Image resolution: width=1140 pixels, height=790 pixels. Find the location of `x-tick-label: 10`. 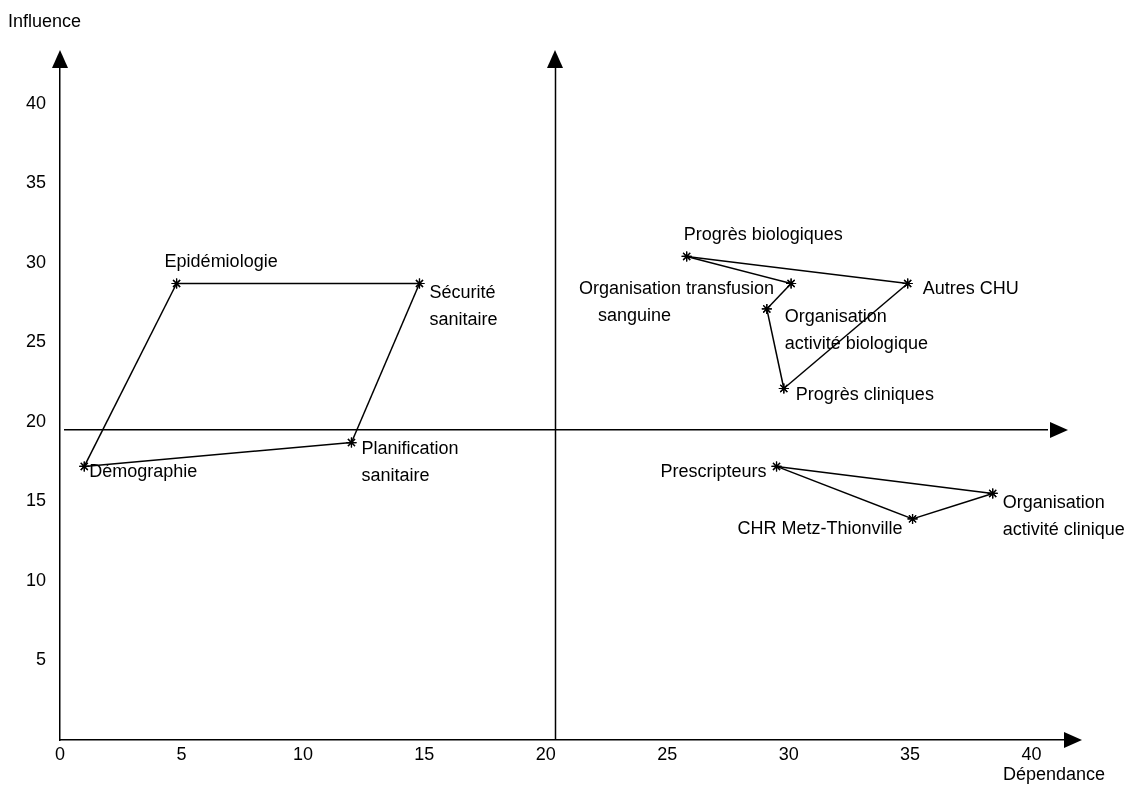

x-tick-label: 10 is located at coordinates (302, 753).